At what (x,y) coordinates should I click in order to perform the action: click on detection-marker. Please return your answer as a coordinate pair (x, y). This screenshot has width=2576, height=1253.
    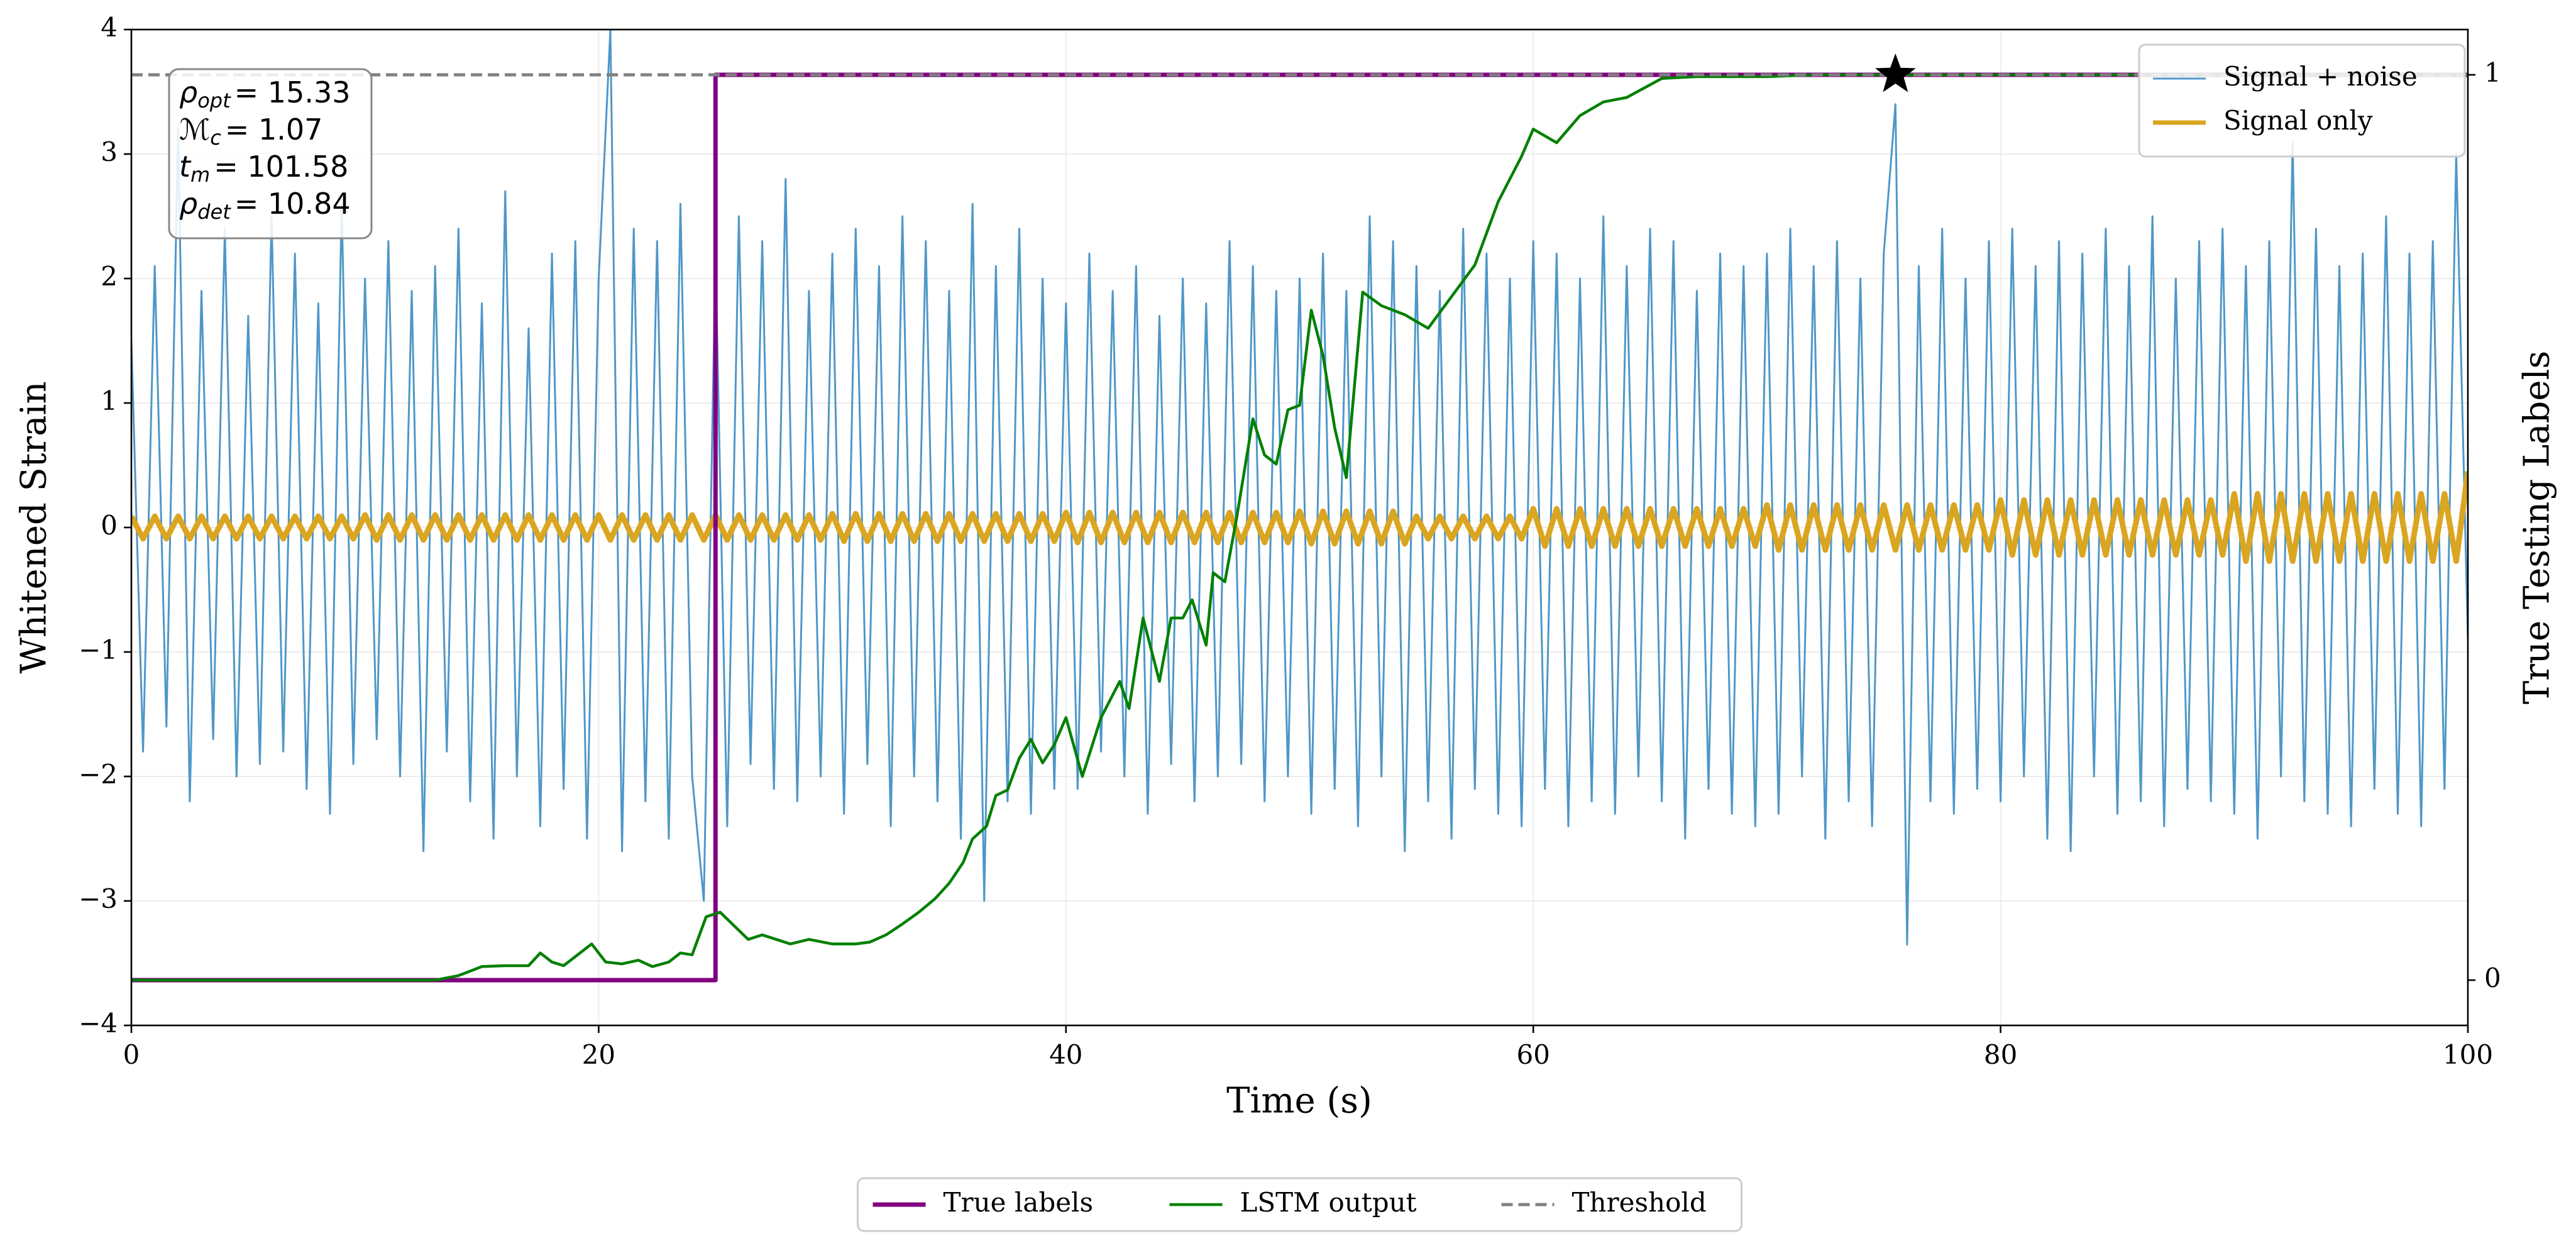
    Looking at the image, I should click on (1896, 72).